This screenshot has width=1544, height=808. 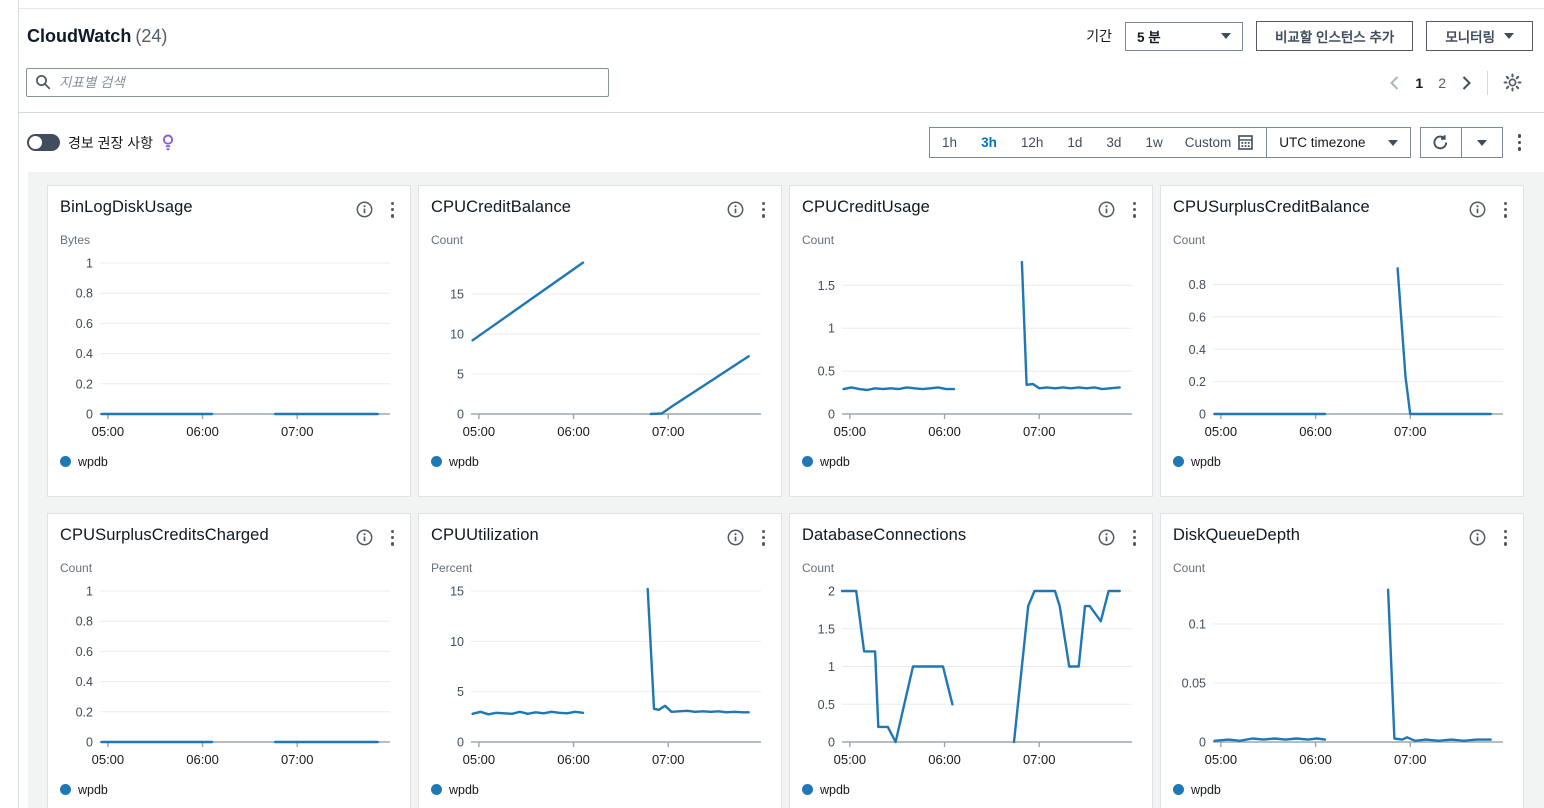 I want to click on header-controls: 기간 5 분 비교할 인스턴스 추가 모니터링, so click(x=1309, y=36).